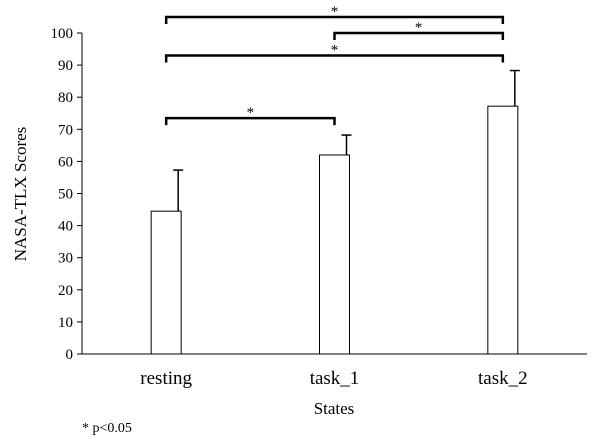  I want to click on y-tick-label: 40, so click(65, 227).